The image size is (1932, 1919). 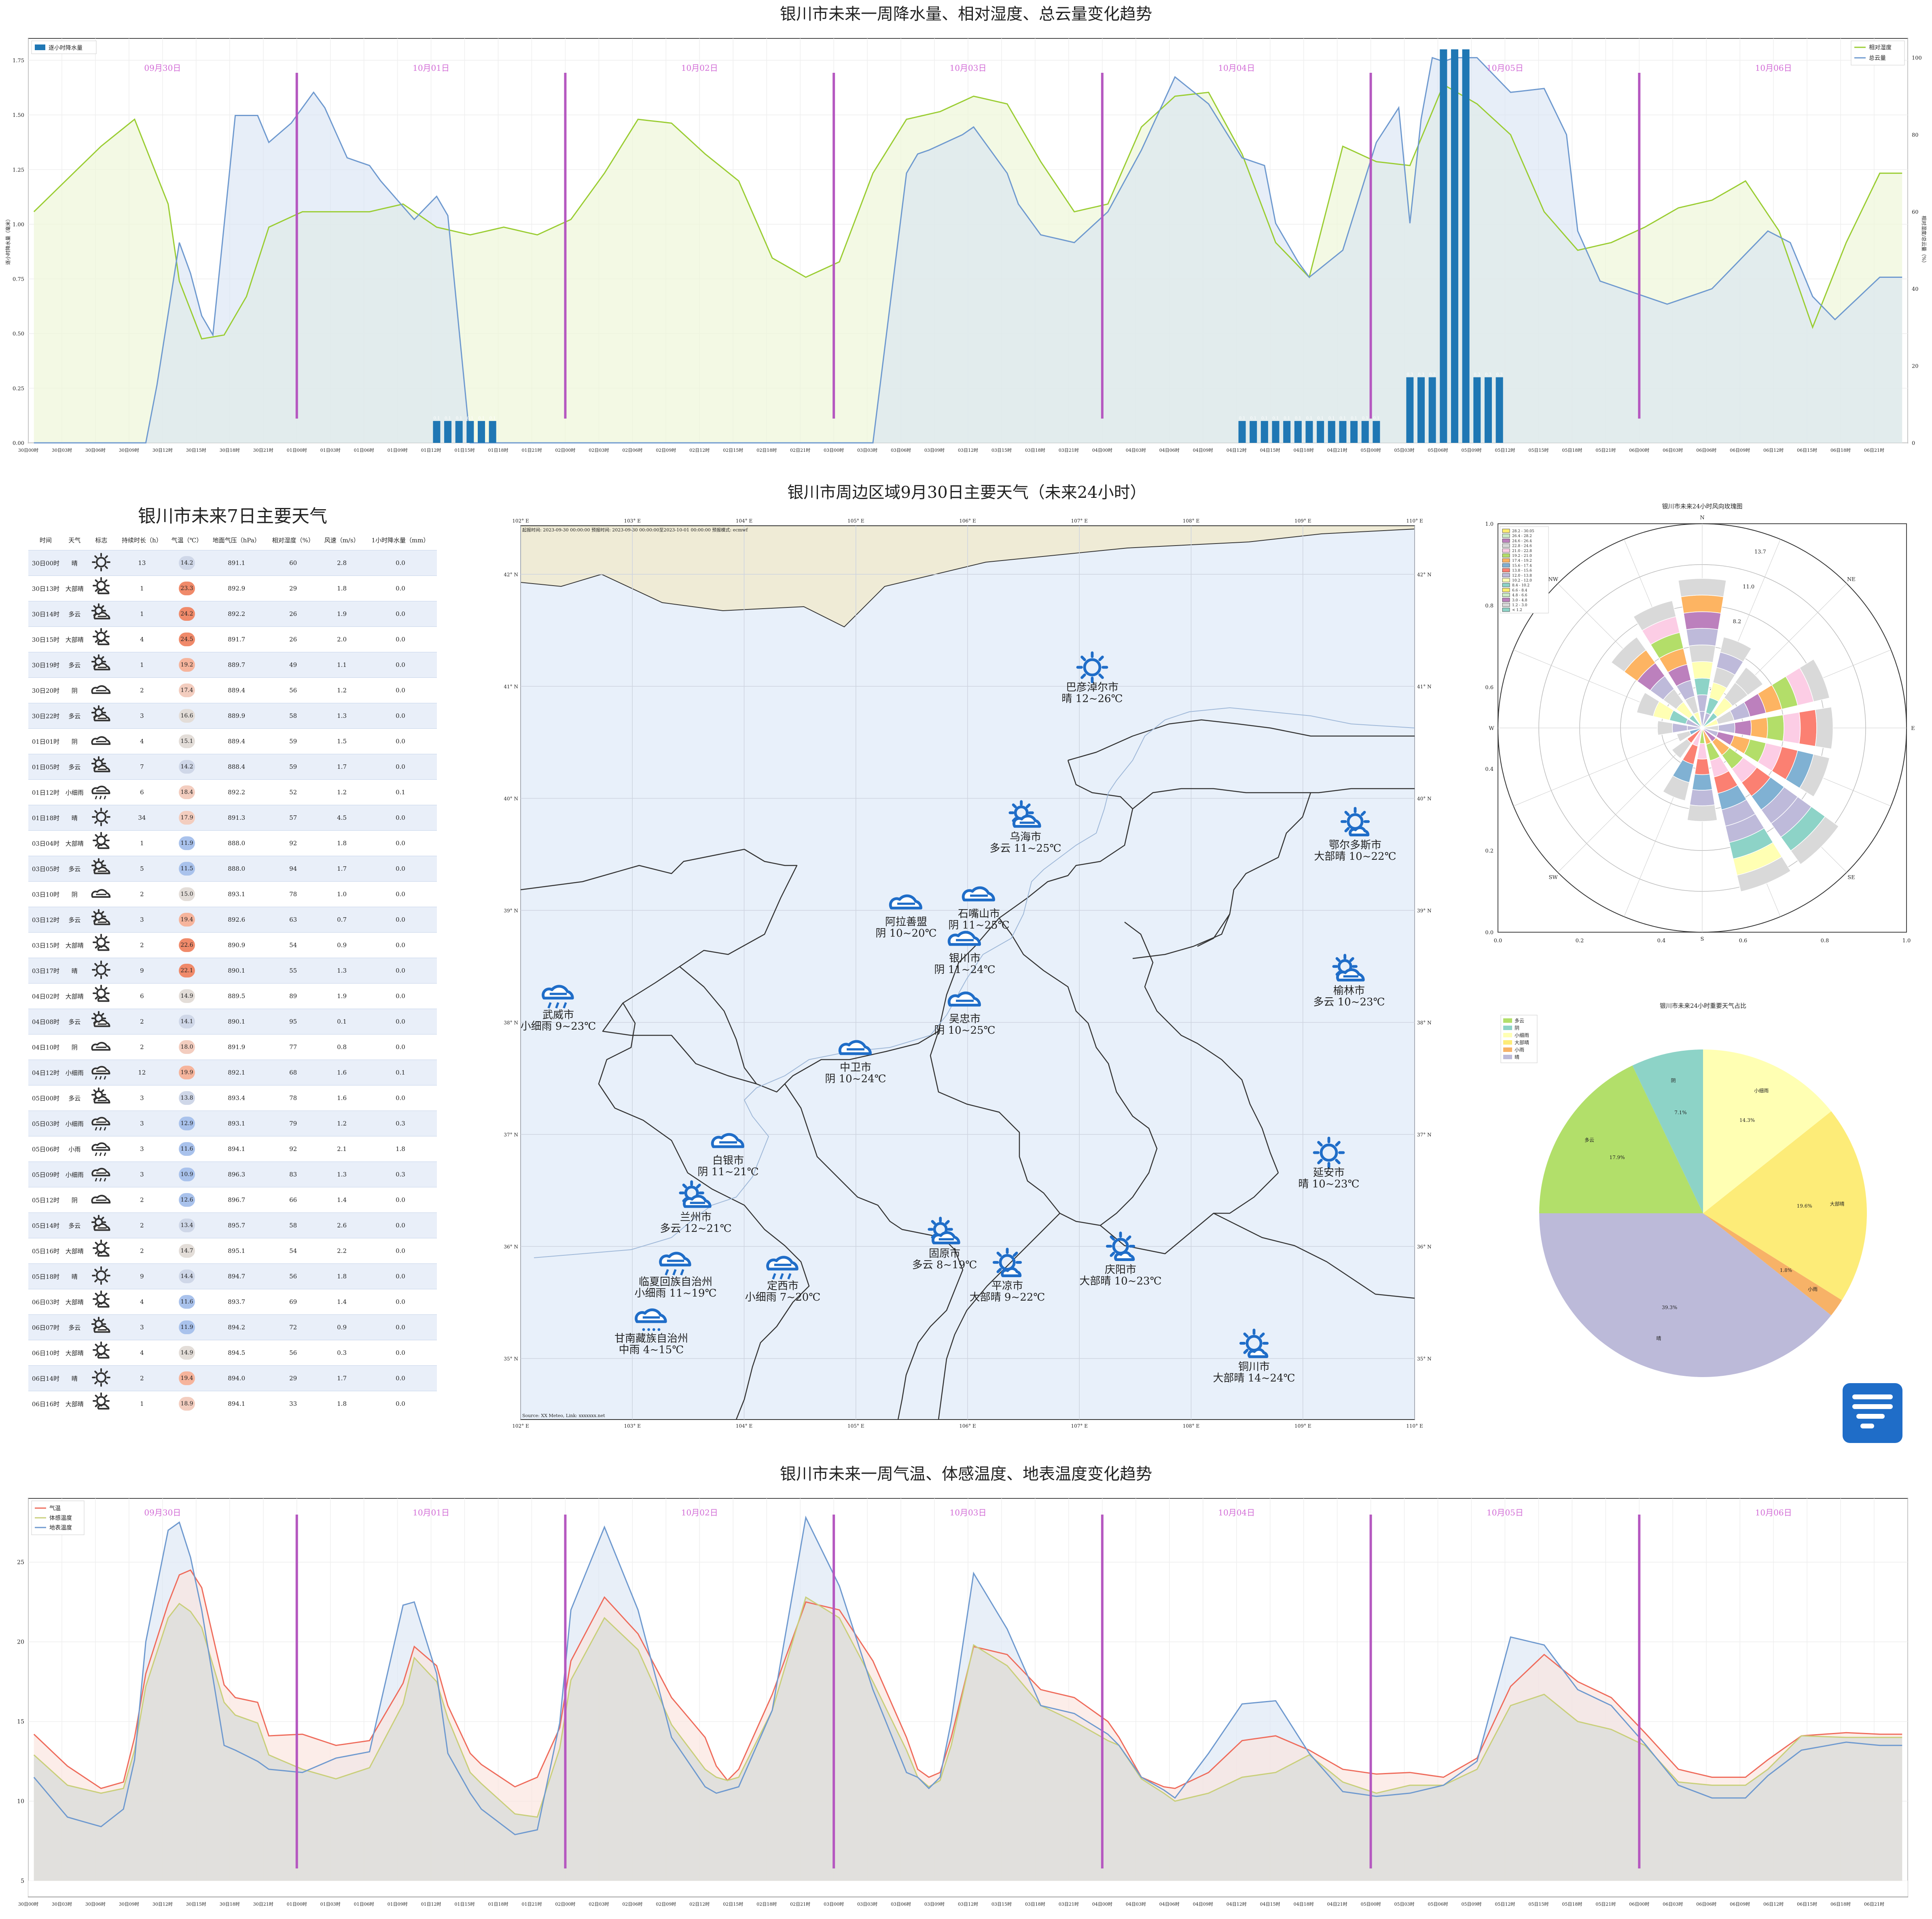 I want to click on table-cell: 0.1, so click(x=342, y=1022).